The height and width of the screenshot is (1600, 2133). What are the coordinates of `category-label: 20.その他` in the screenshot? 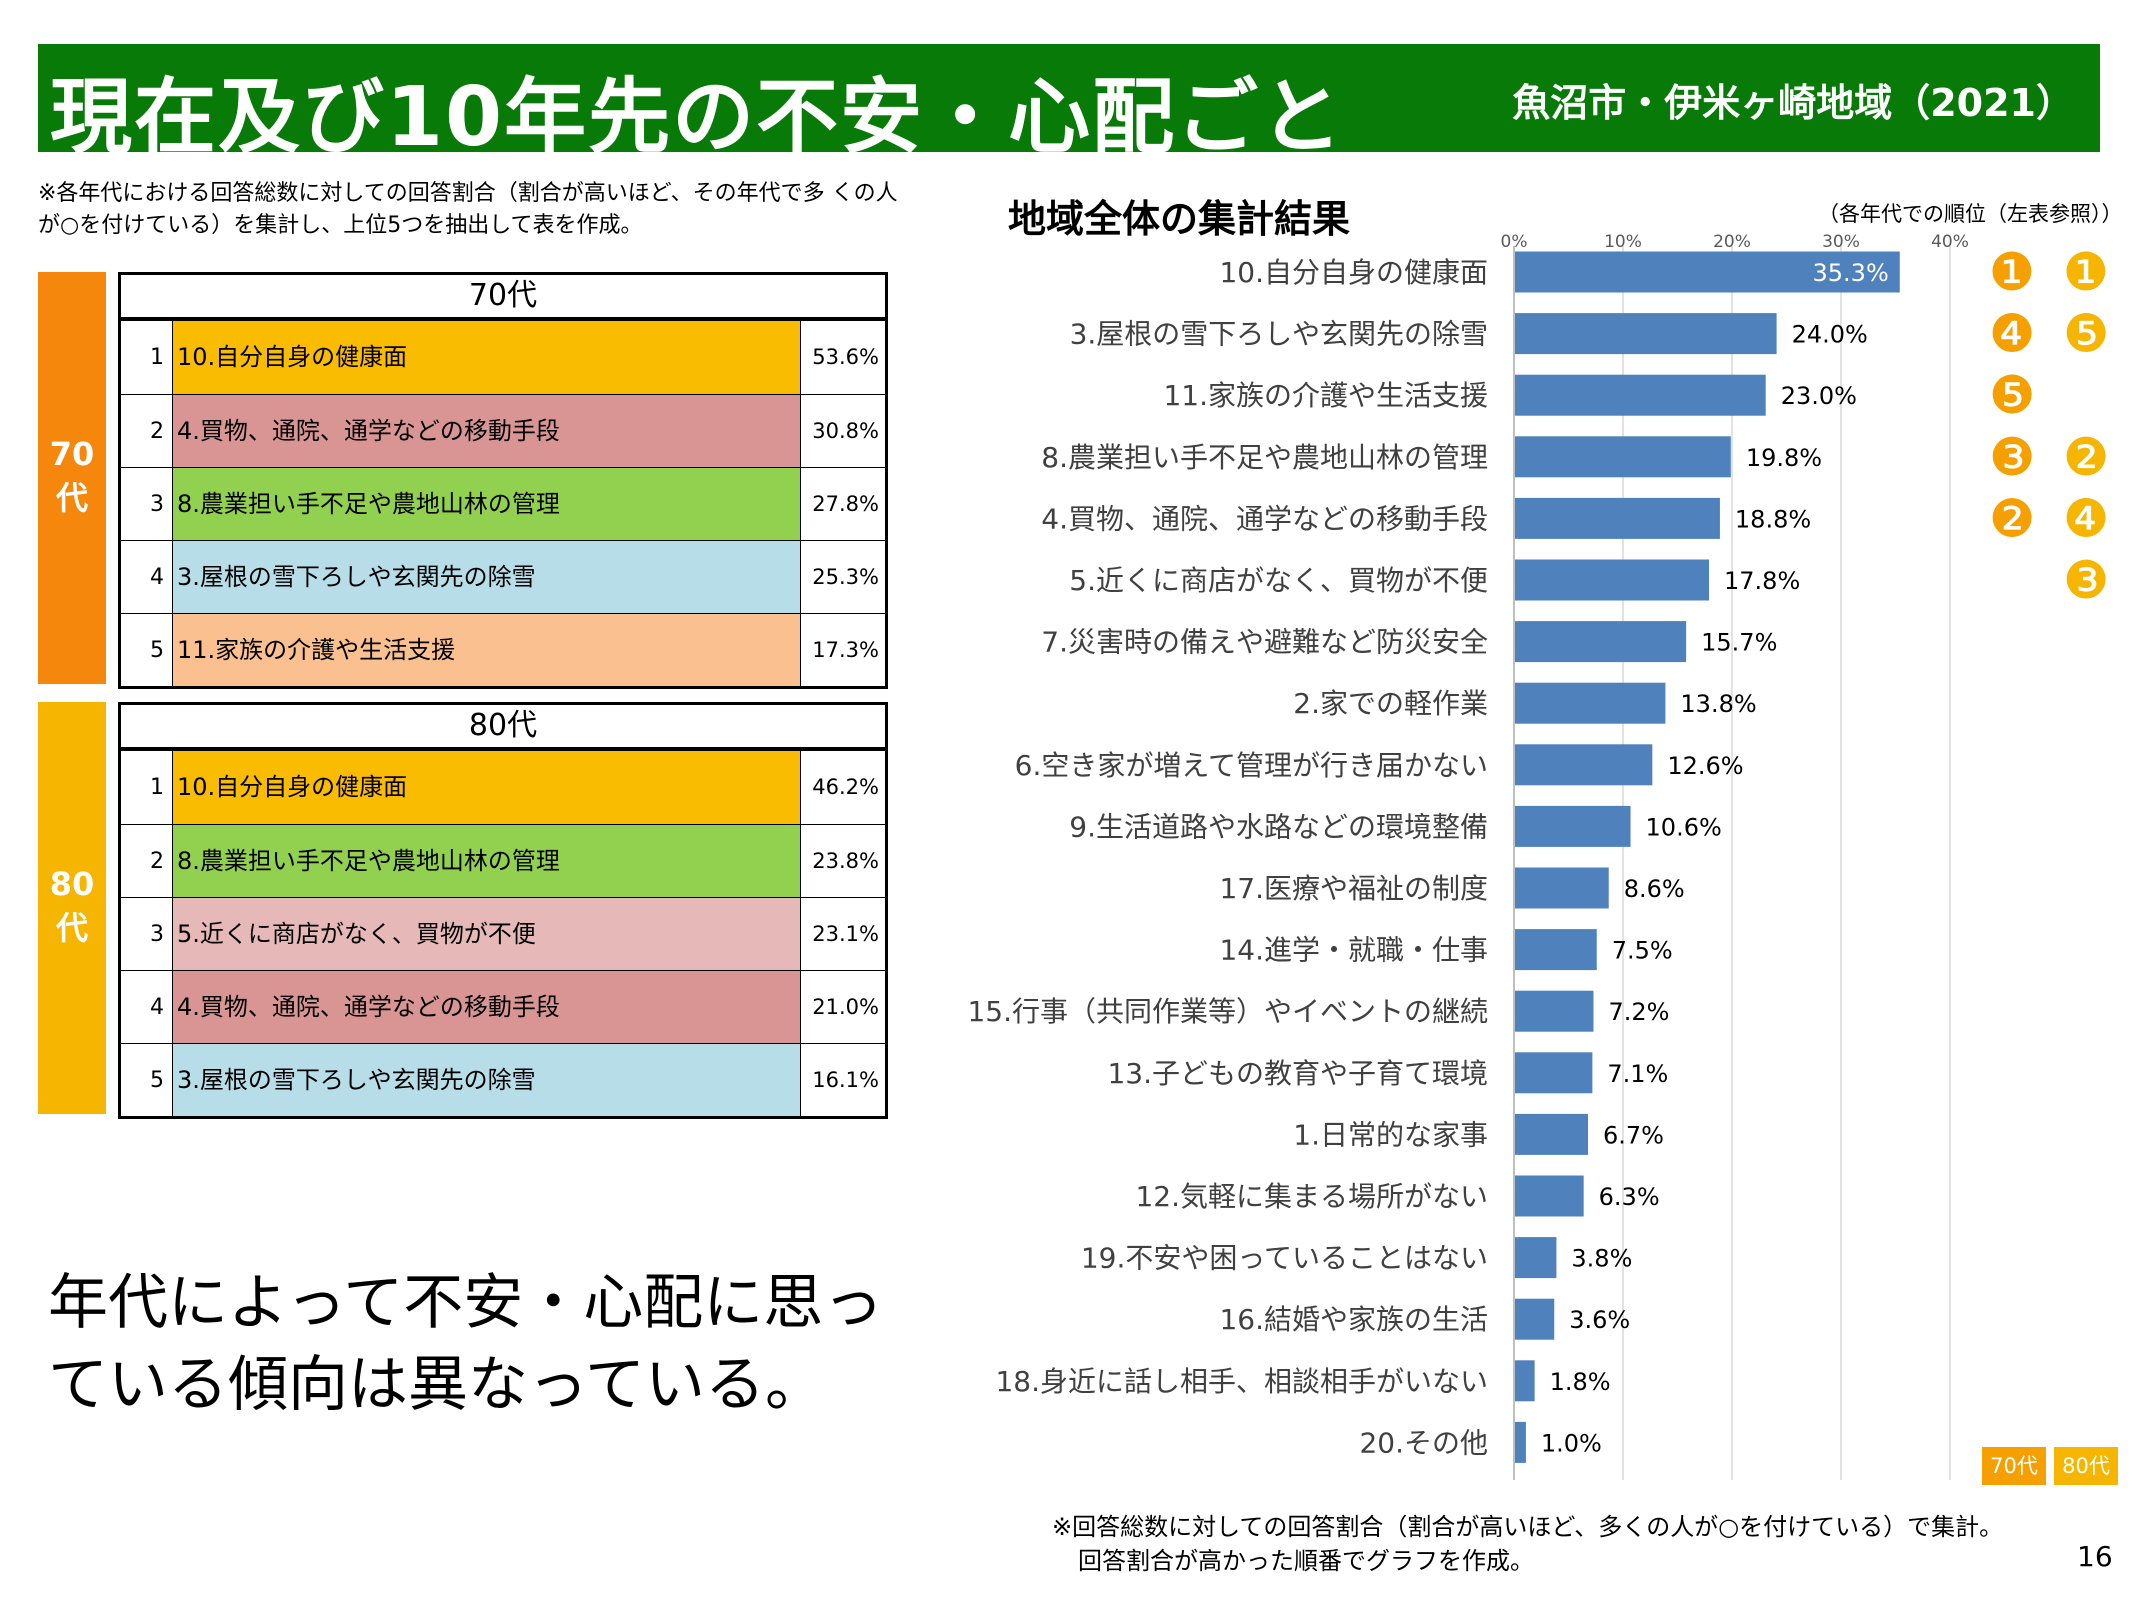 It's located at (1423, 1442).